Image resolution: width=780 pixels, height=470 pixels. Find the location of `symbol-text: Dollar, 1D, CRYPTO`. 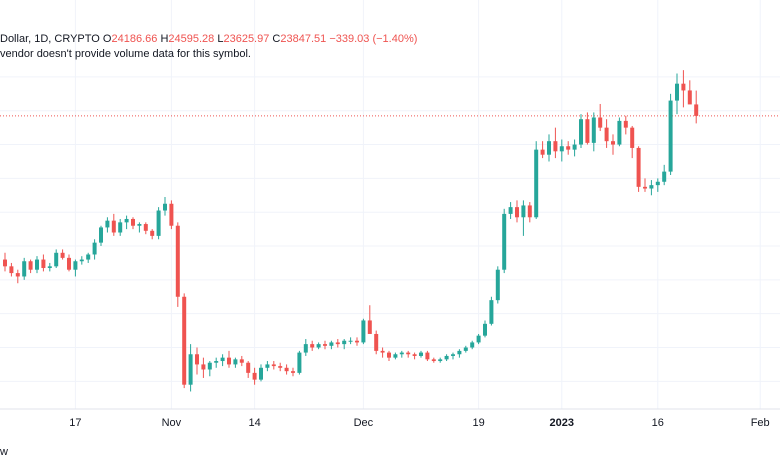

symbol-text: Dollar, 1D, CRYPTO is located at coordinates (50, 39).